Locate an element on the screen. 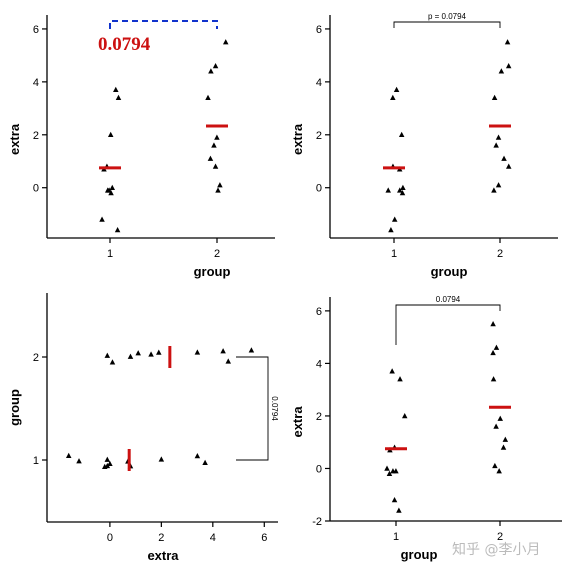 The height and width of the screenshot is (576, 576). x-tick-label: 0 is located at coordinates (110, 538).